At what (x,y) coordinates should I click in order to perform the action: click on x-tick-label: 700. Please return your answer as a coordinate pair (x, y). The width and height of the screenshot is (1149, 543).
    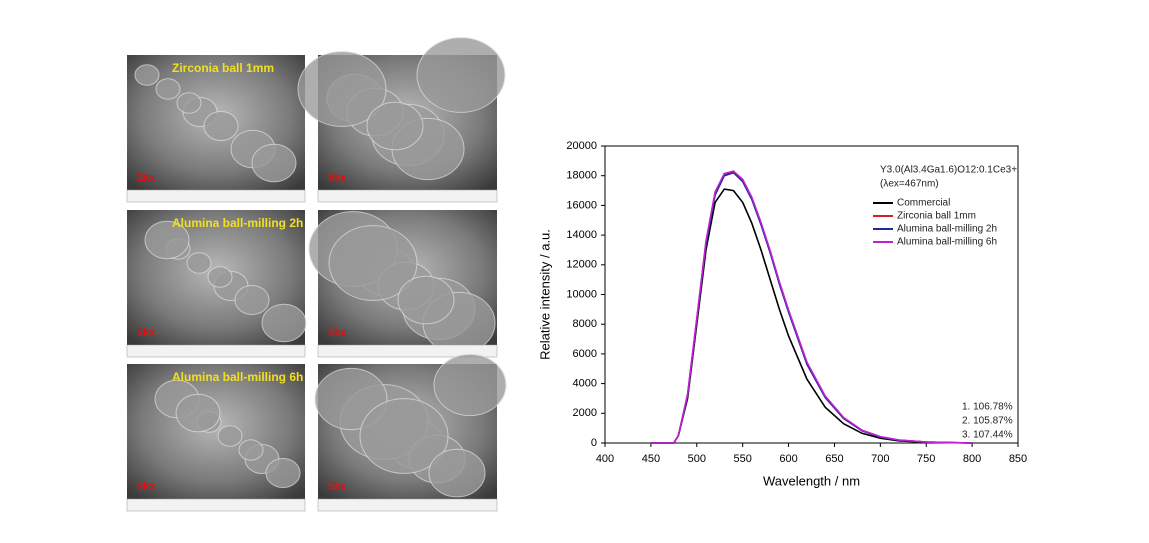
    Looking at the image, I should click on (880, 459).